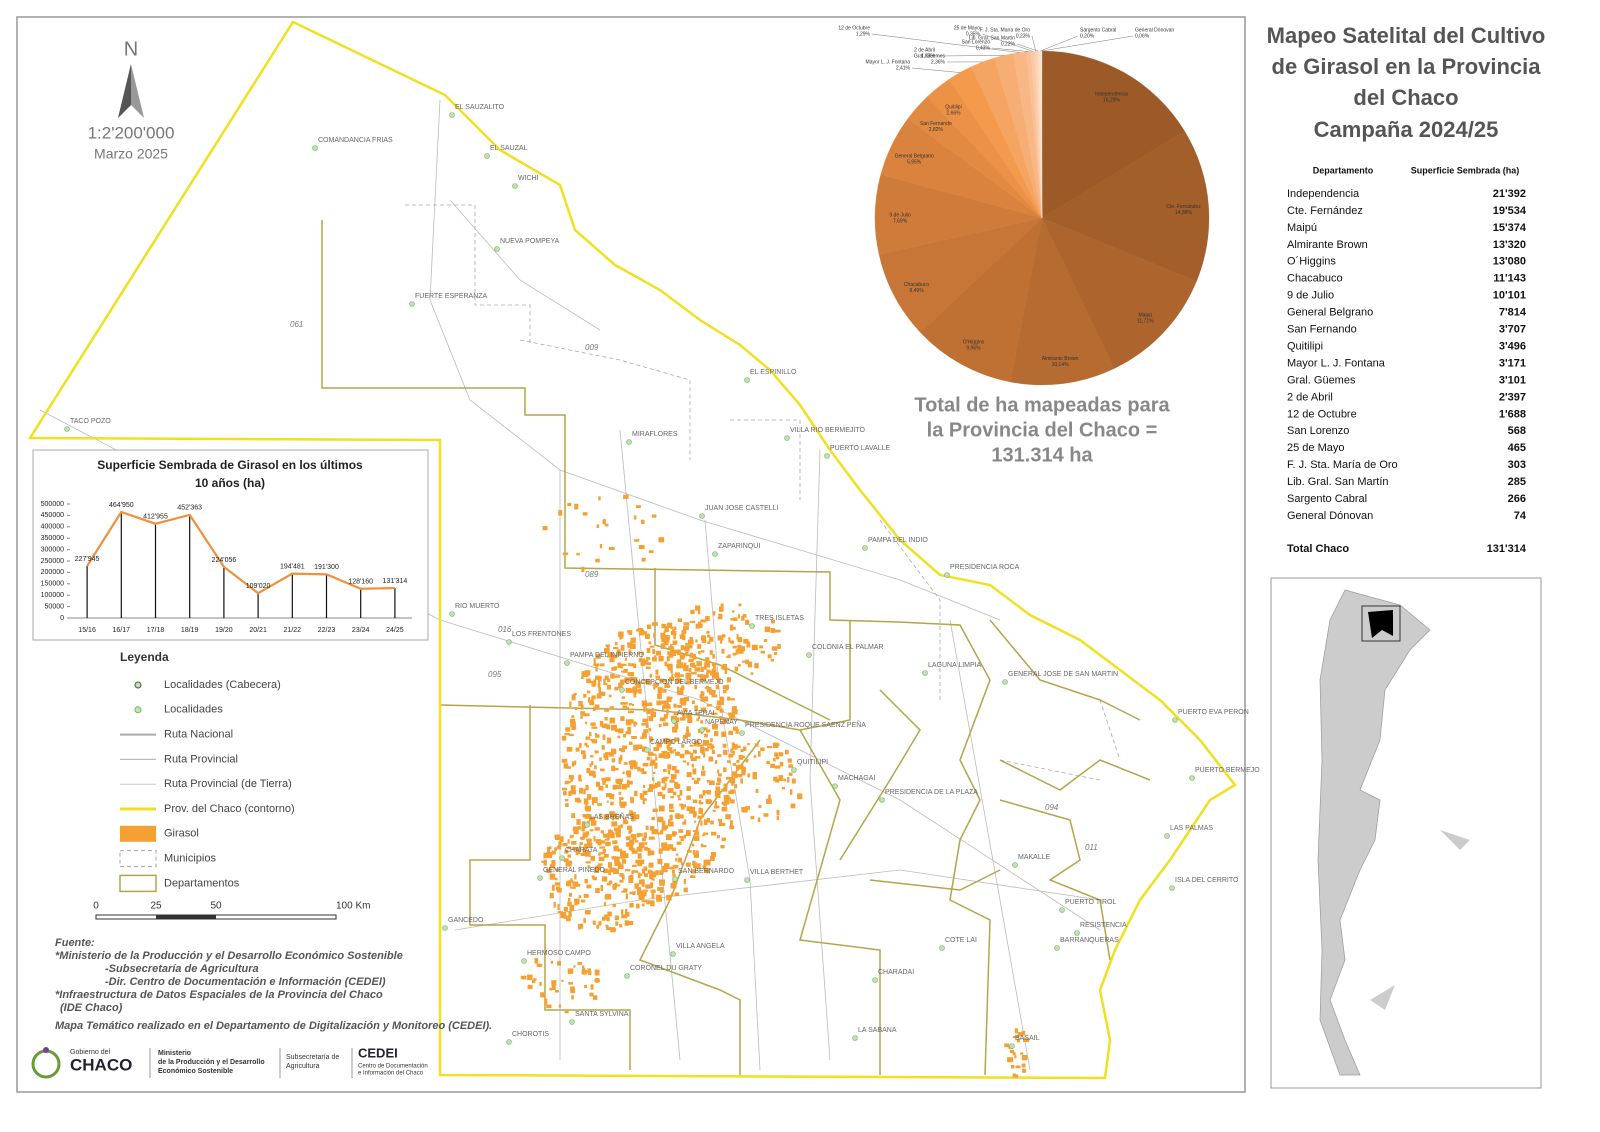 The image size is (1600, 1132). What do you see at coordinates (144, 657) in the screenshot?
I see `legend-title: Leyenda` at bounding box center [144, 657].